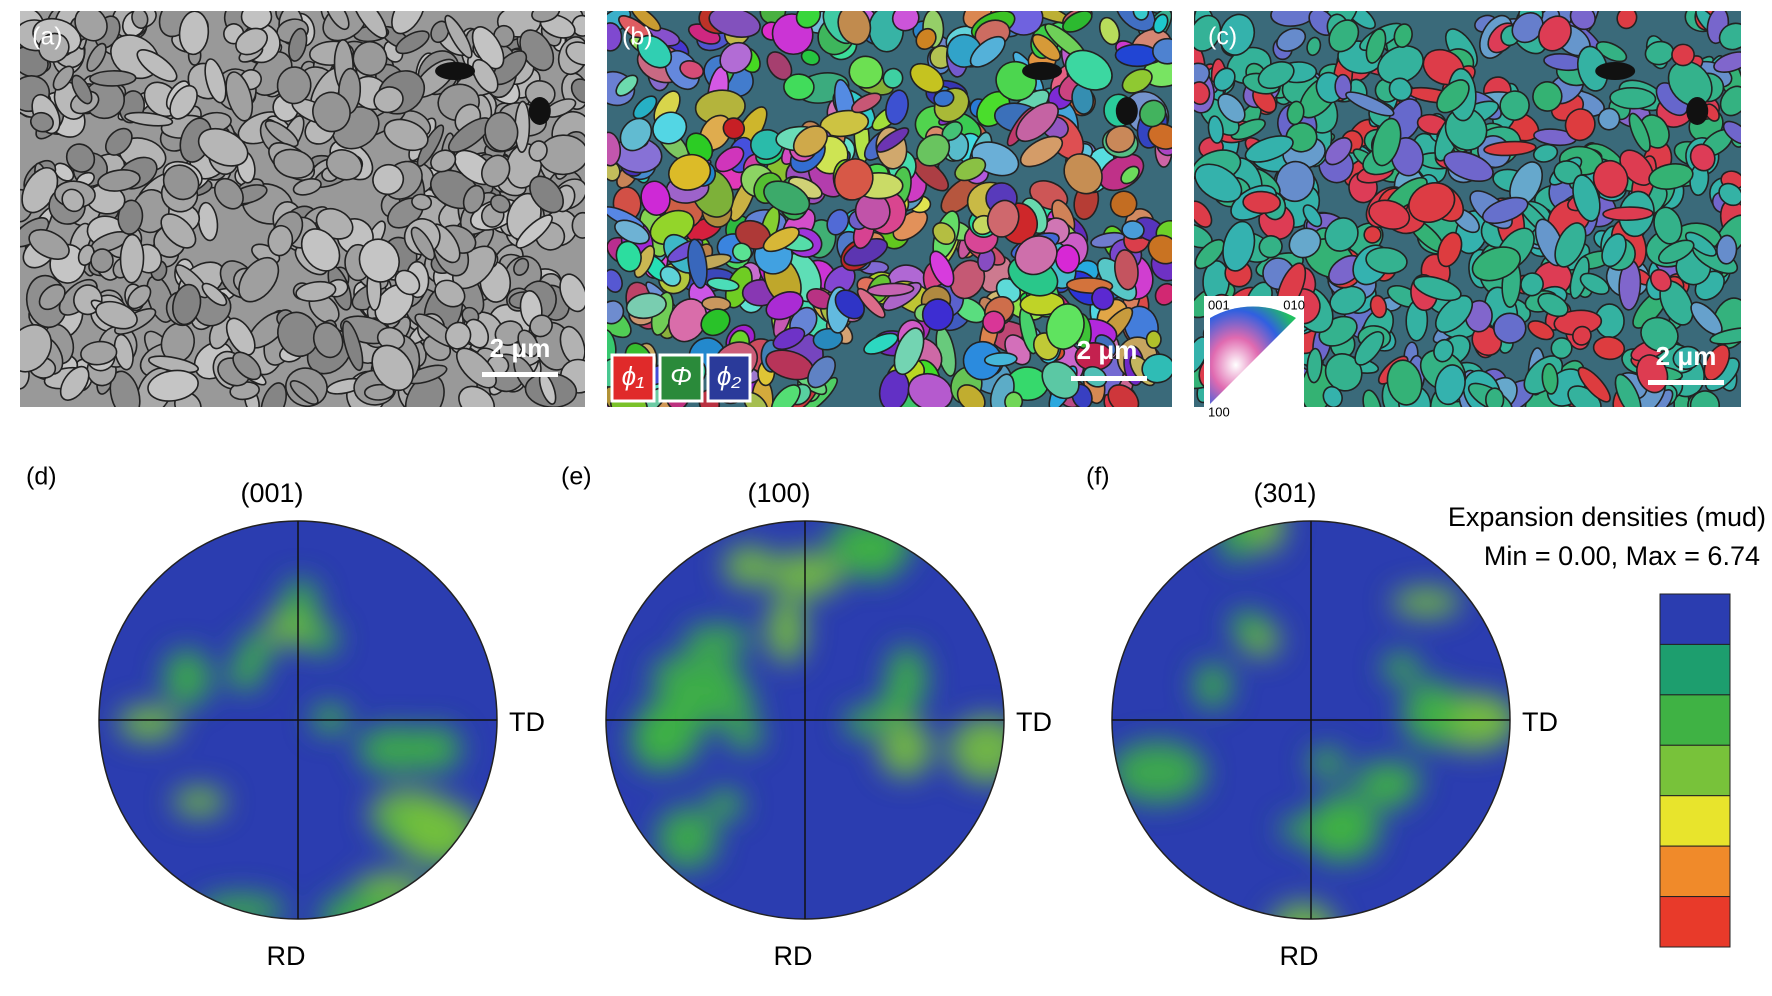 This screenshot has width=1772, height=996. I want to click on panel-label: (f), so click(1098, 477).